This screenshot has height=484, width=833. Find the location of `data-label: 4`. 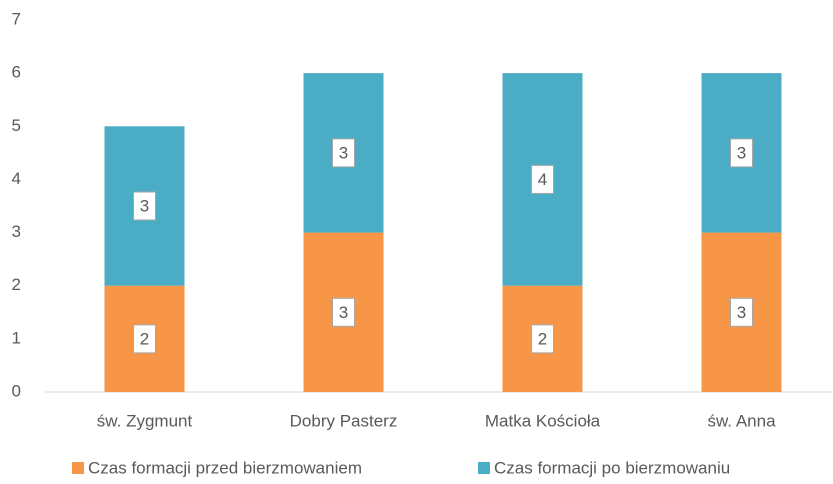

data-label: 4 is located at coordinates (542, 179).